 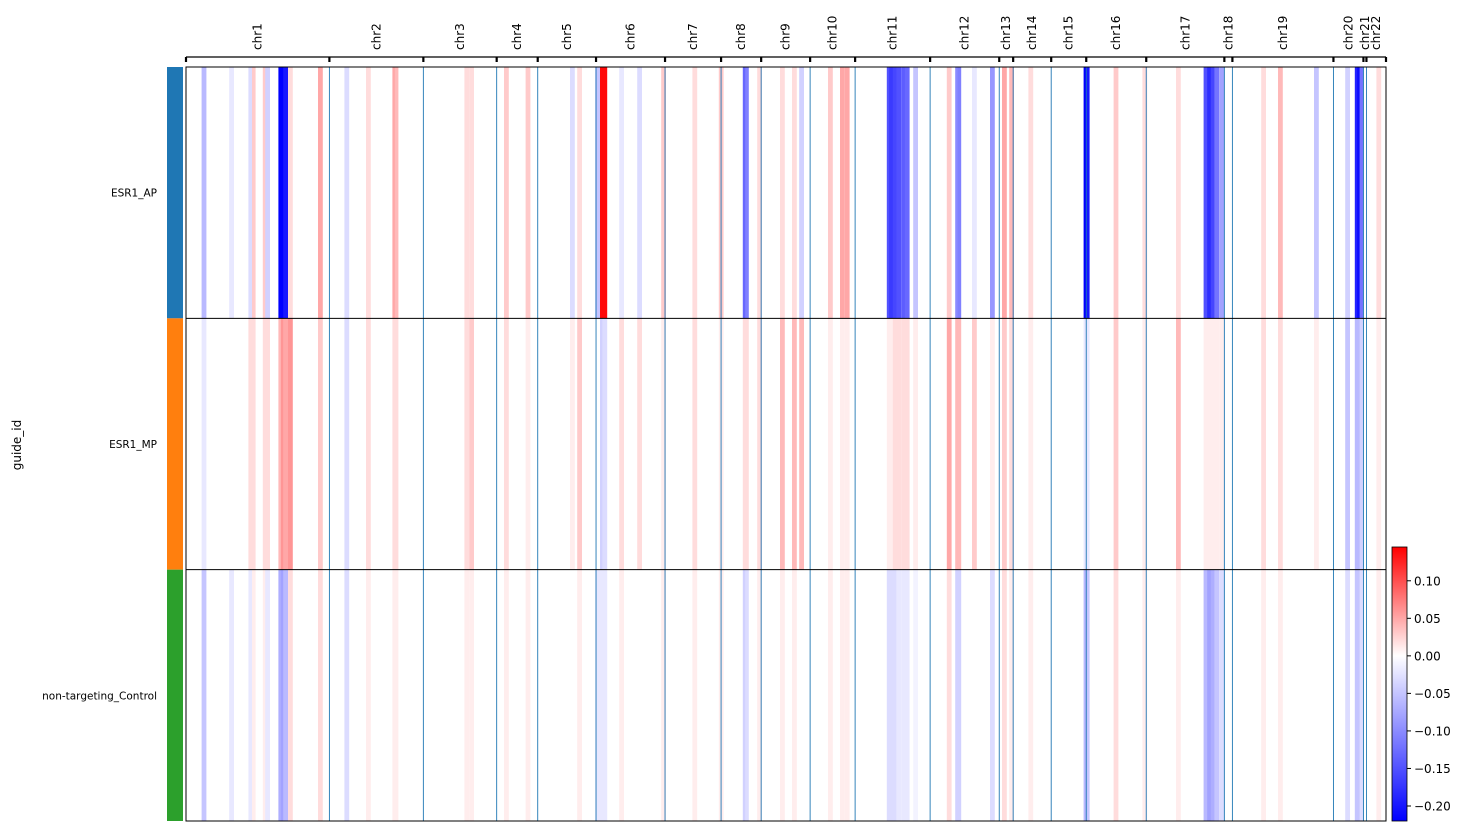 I want to click on group-labels: ESR1_AP ESR1_MP non-targeting_Control, so click(x=99, y=445).